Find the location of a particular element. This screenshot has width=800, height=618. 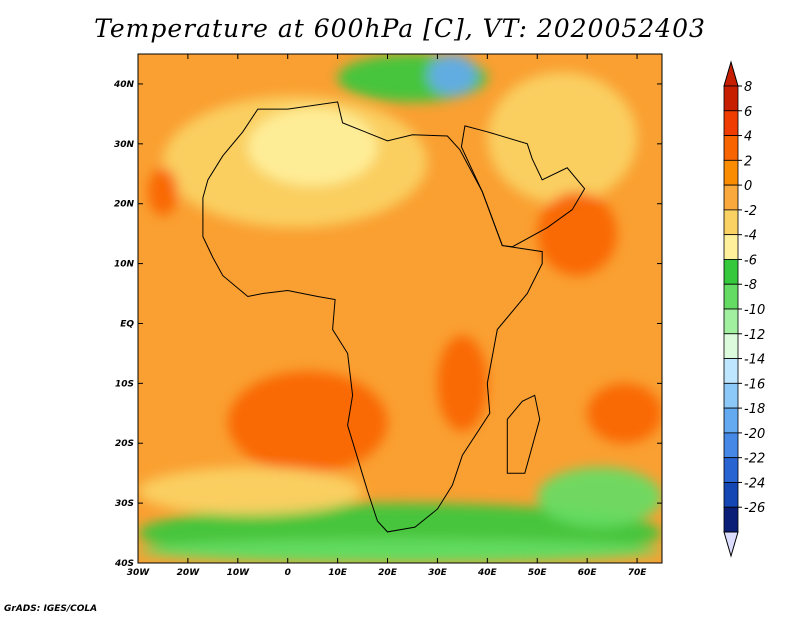

madagascar-coastline is located at coordinates (523, 434).